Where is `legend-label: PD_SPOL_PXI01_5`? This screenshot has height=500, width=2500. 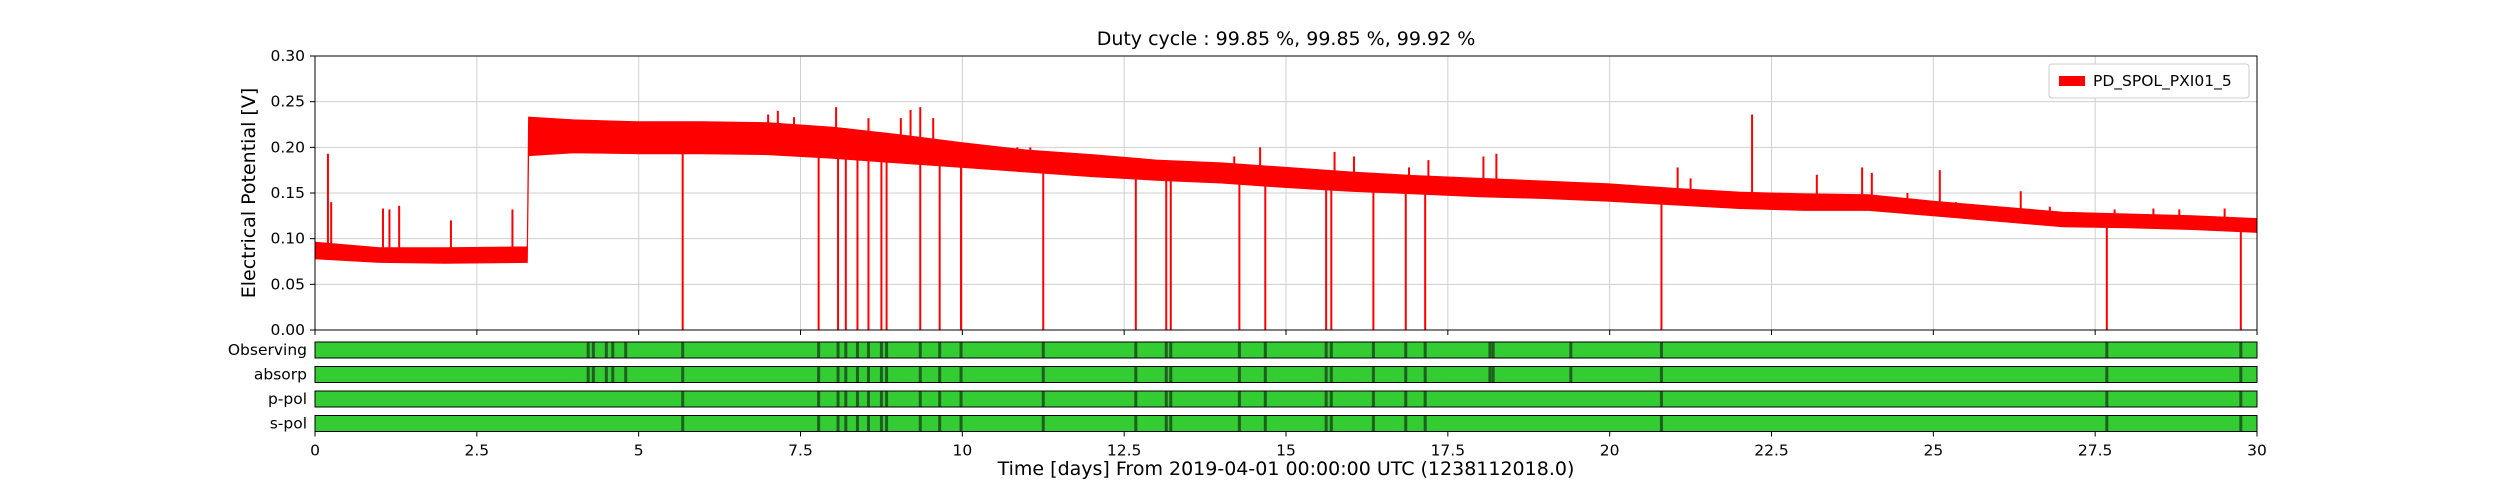 legend-label: PD_SPOL_PXI01_5 is located at coordinates (2162, 81).